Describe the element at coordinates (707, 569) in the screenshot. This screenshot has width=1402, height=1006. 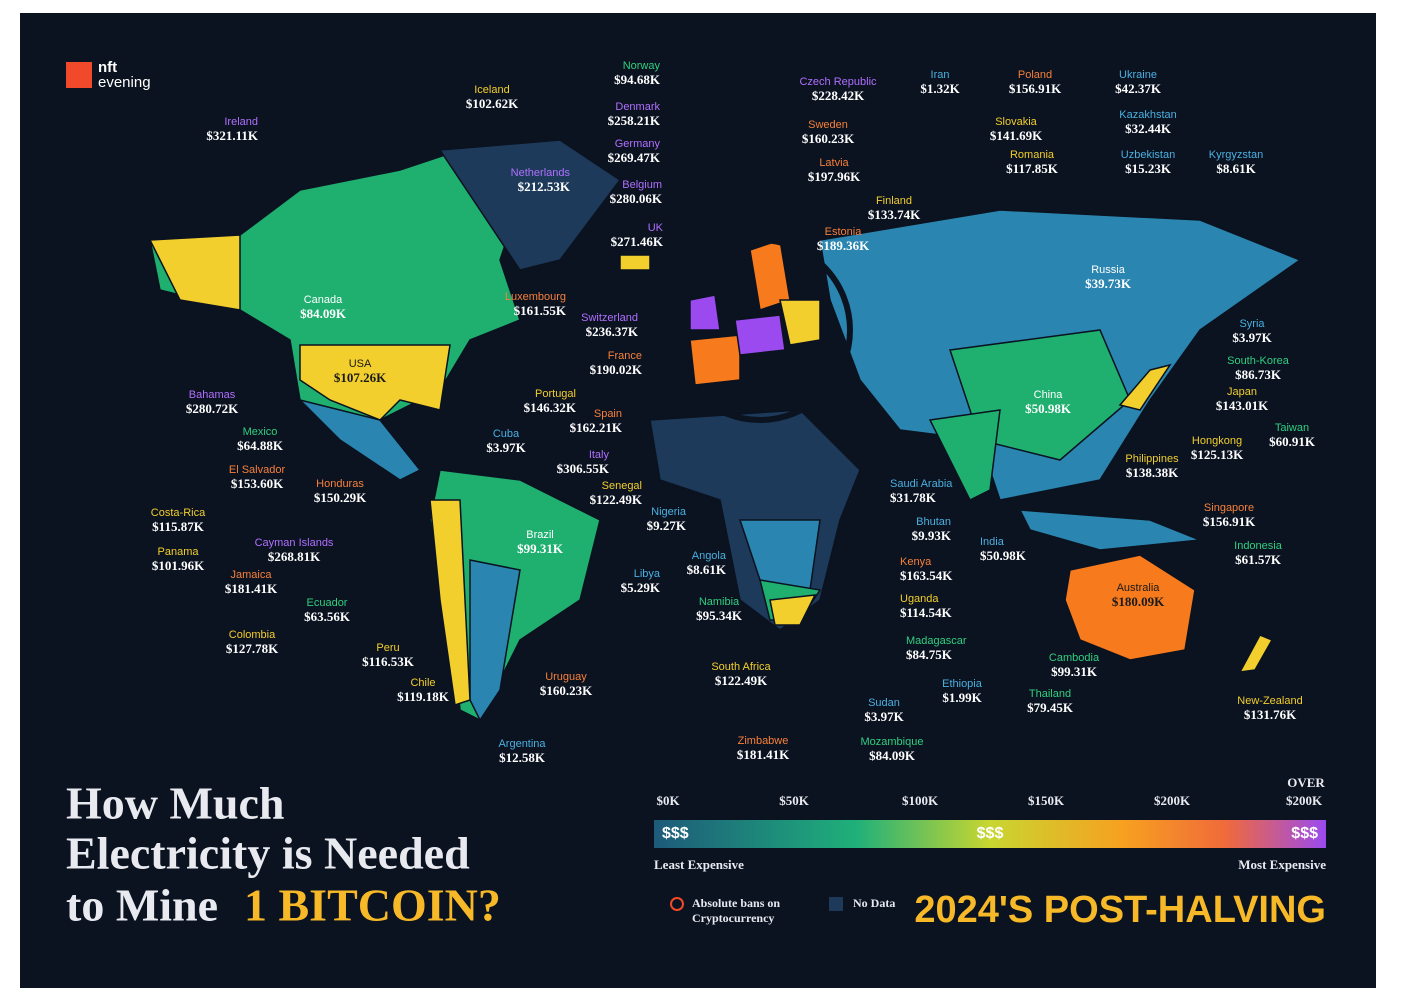
I see `country-value: $8.61K` at that location.